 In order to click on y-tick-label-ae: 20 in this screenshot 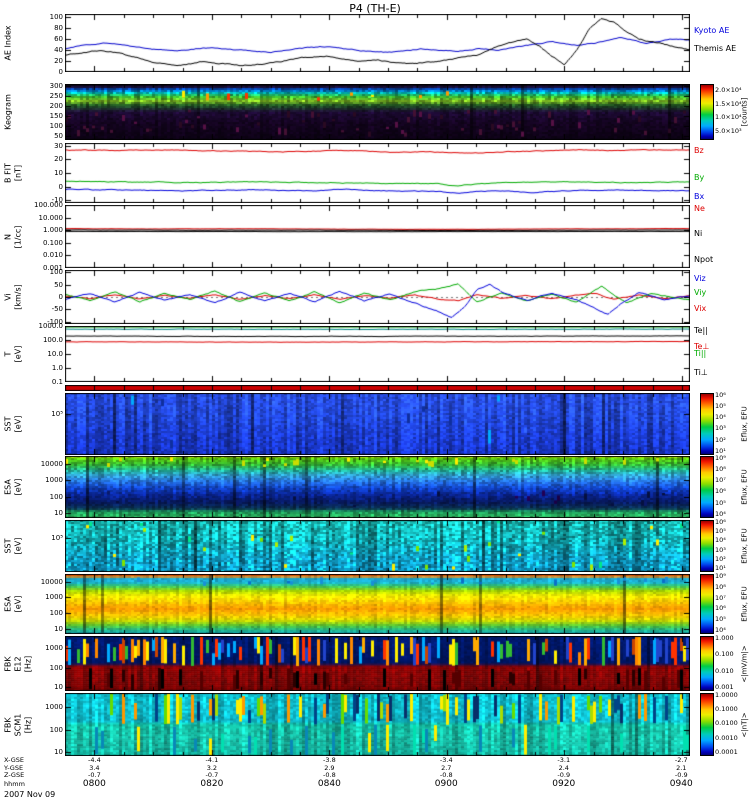, I will do `click(58, 60)`.